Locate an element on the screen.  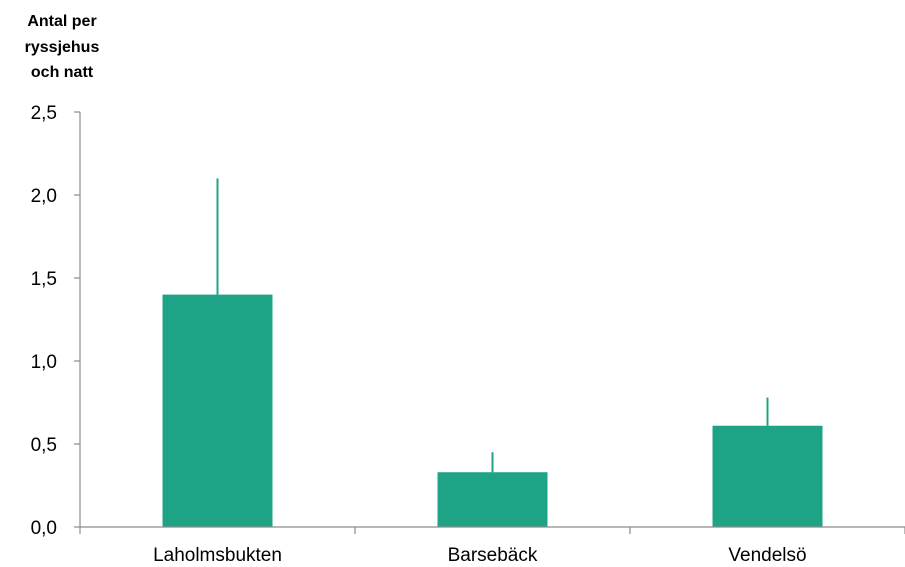
y-tick-label: 2,0 is located at coordinates (44, 196).